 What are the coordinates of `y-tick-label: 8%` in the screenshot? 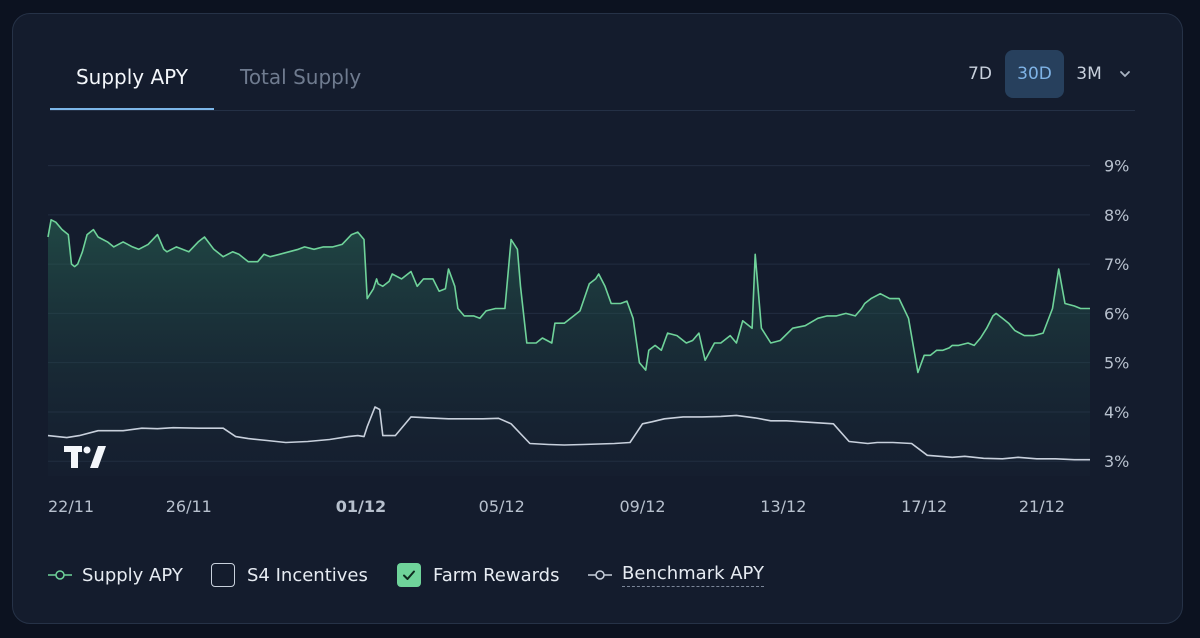 It's located at (1116, 215).